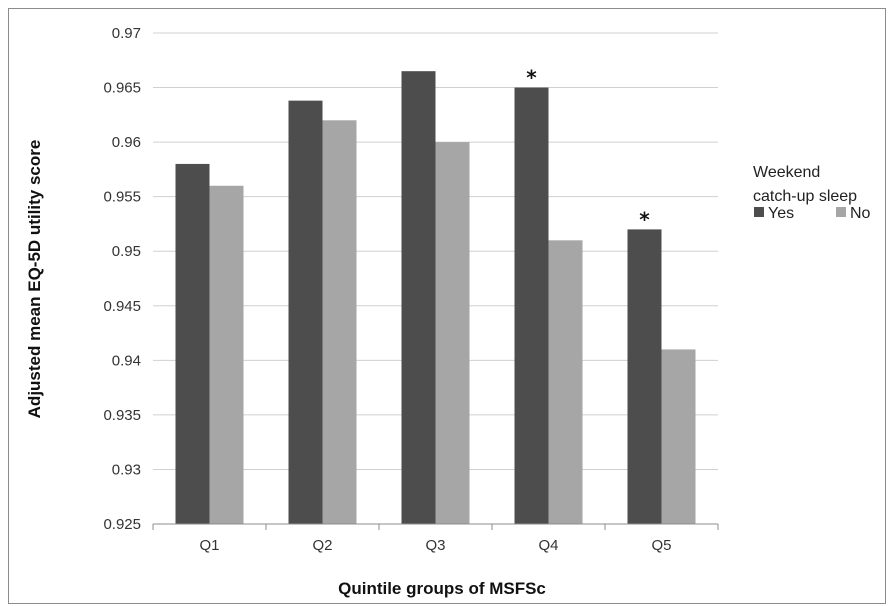  What do you see at coordinates (126, 469) in the screenshot?
I see `y-tick-label: 0.93` at bounding box center [126, 469].